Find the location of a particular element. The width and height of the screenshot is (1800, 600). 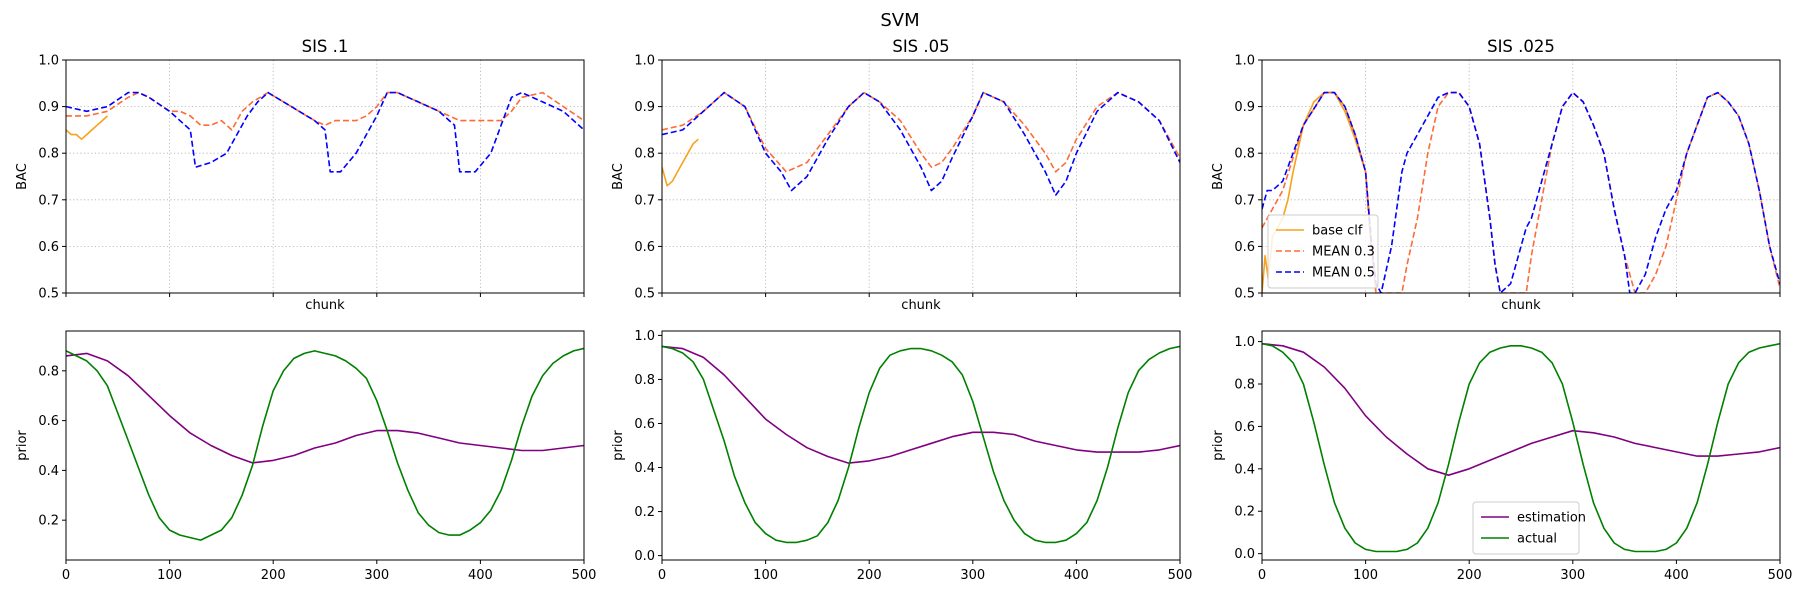

panel-5: 0.0 0.2 0.4 0.6 0.8 1.0 0 100 200 300 400 500 prior is located at coordinates (901, 456).